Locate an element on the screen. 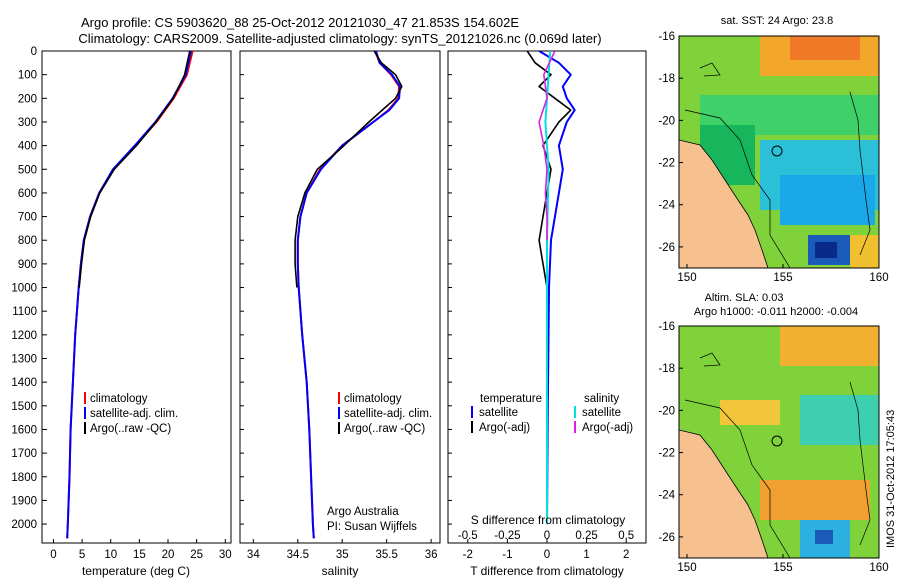 This screenshot has height=580, width=900. s-diff-tick-label: -0.25 is located at coordinates (507, 536).